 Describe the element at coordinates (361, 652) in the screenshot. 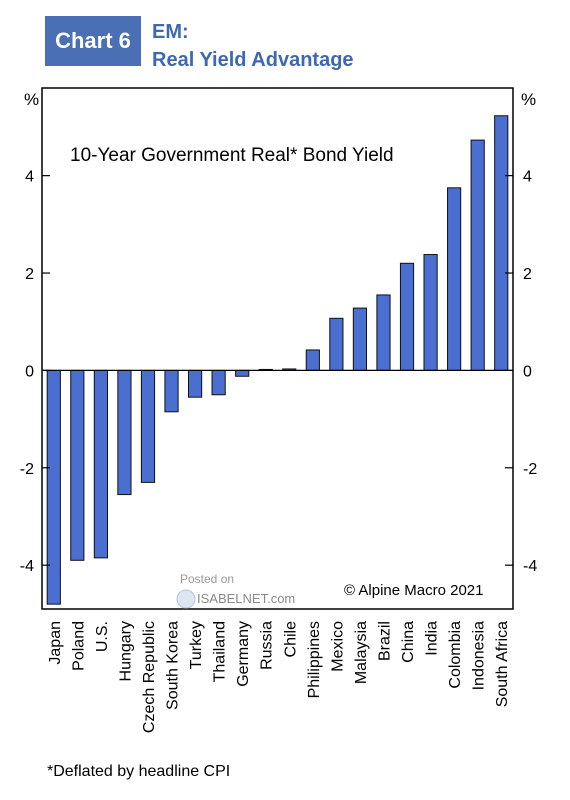

I see `x-tick-label: Malaysia` at that location.